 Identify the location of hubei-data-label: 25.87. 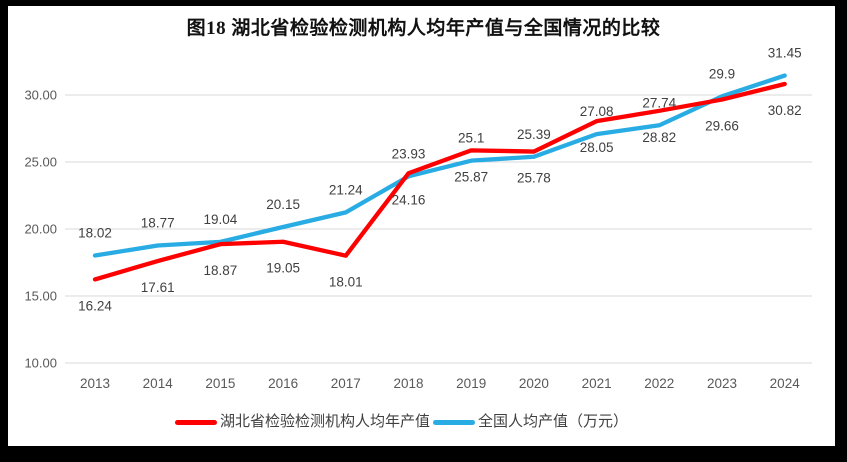
(471, 176).